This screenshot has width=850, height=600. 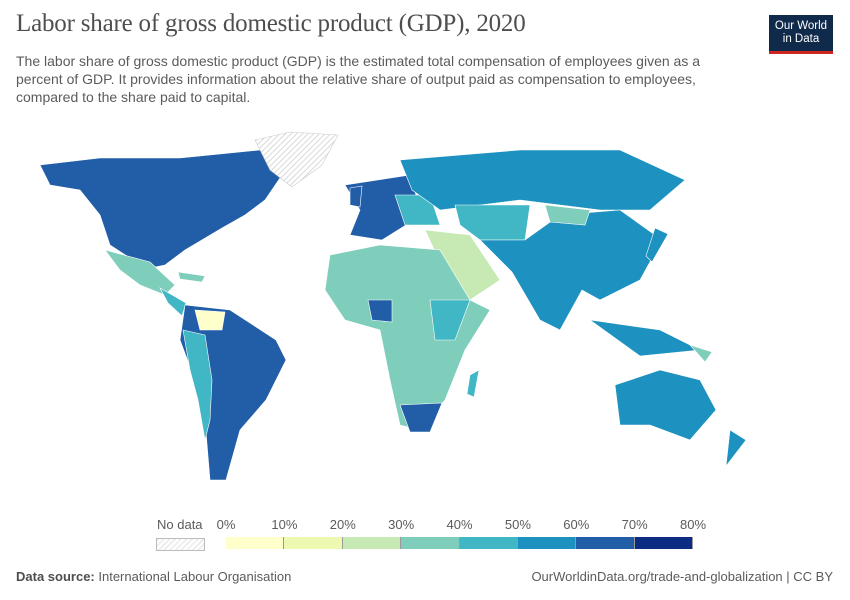 I want to click on region-central-america, so click(x=173, y=302).